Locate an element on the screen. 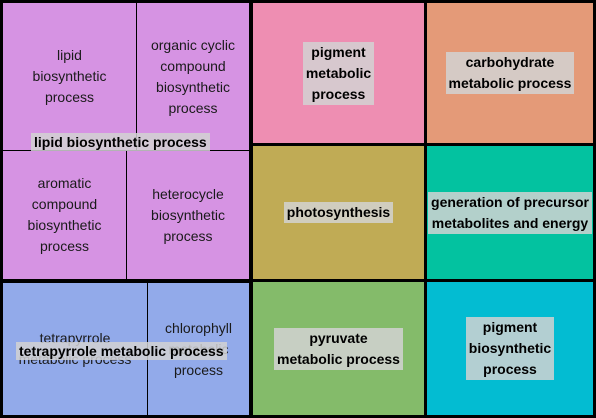  tile-heterocycle-biosynthetic: heterocycle biosynthetic process is located at coordinates (188, 215).